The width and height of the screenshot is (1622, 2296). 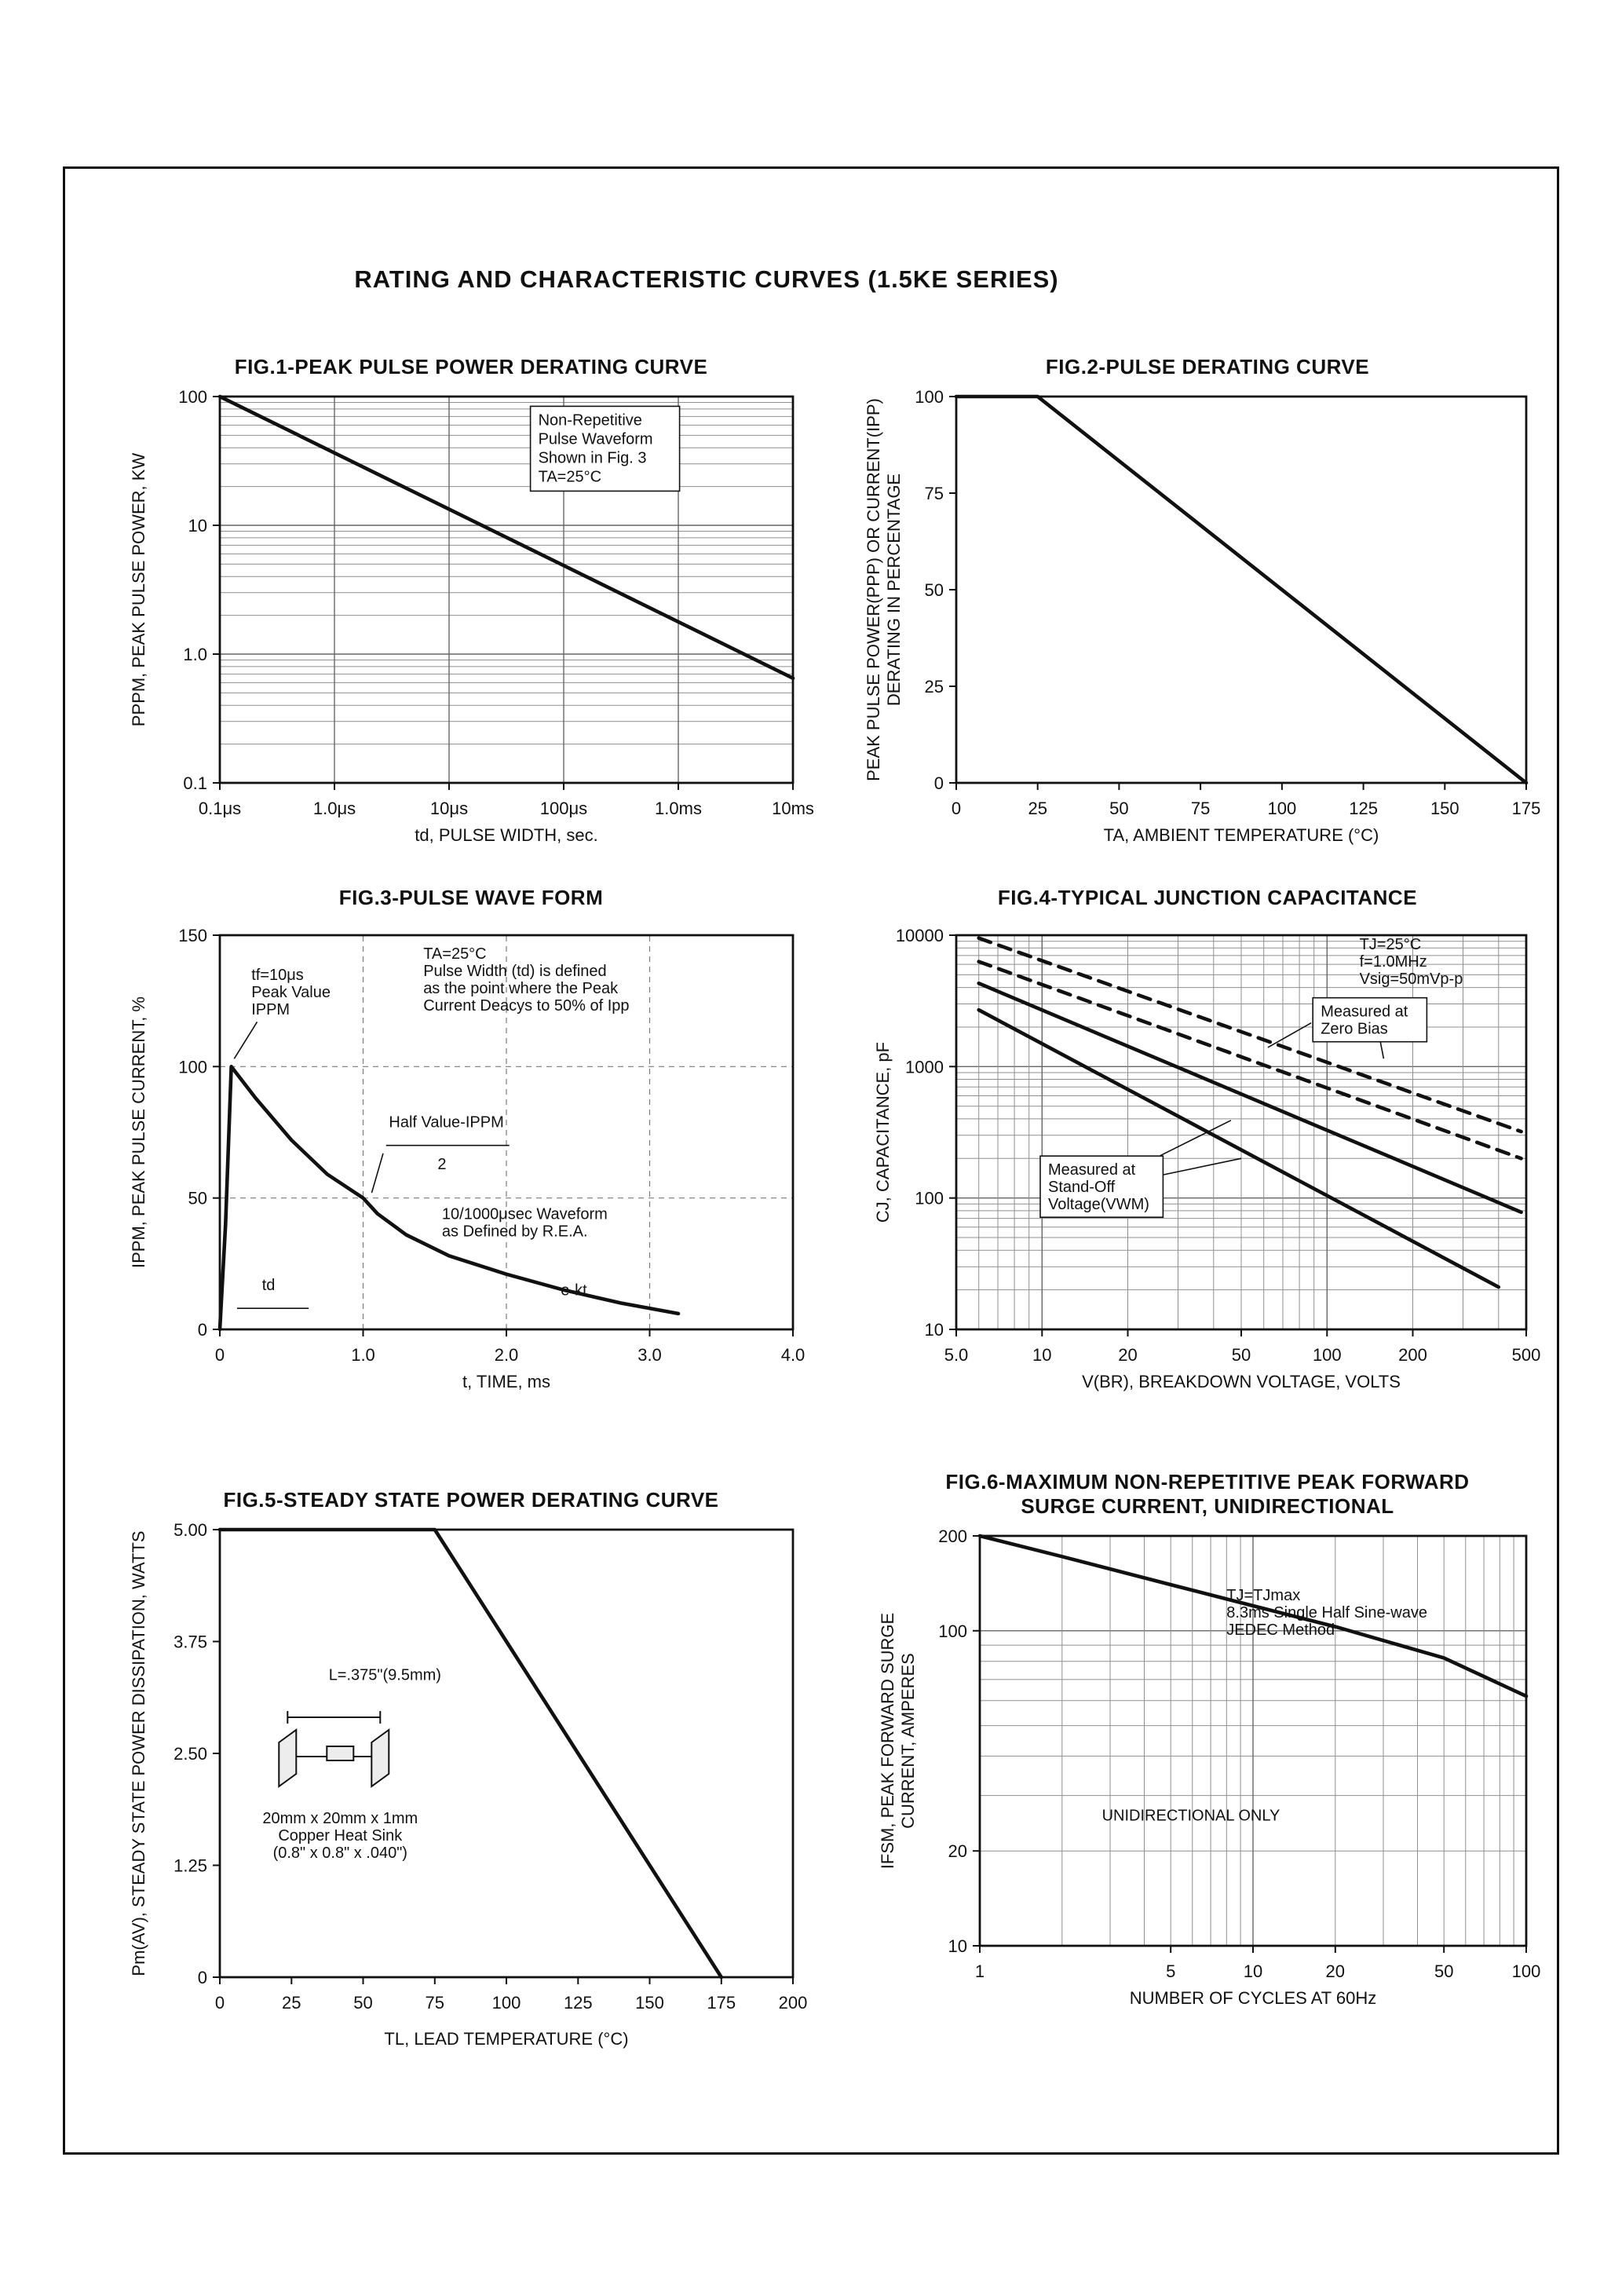 What do you see at coordinates (649, 2003) in the screenshot?
I see `svg-text: 150` at bounding box center [649, 2003].